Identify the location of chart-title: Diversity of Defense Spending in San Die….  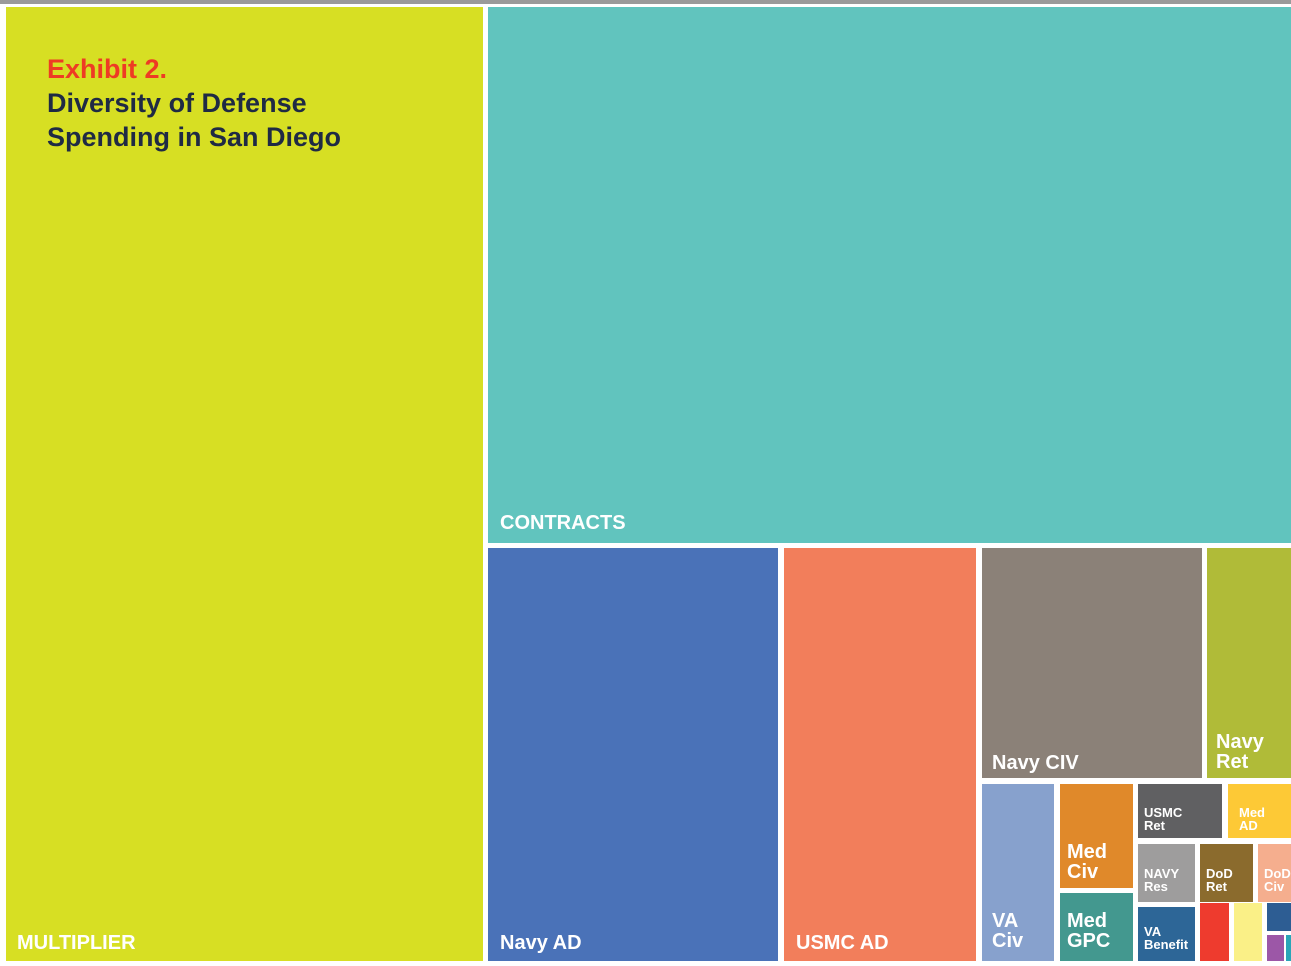
(194, 120).